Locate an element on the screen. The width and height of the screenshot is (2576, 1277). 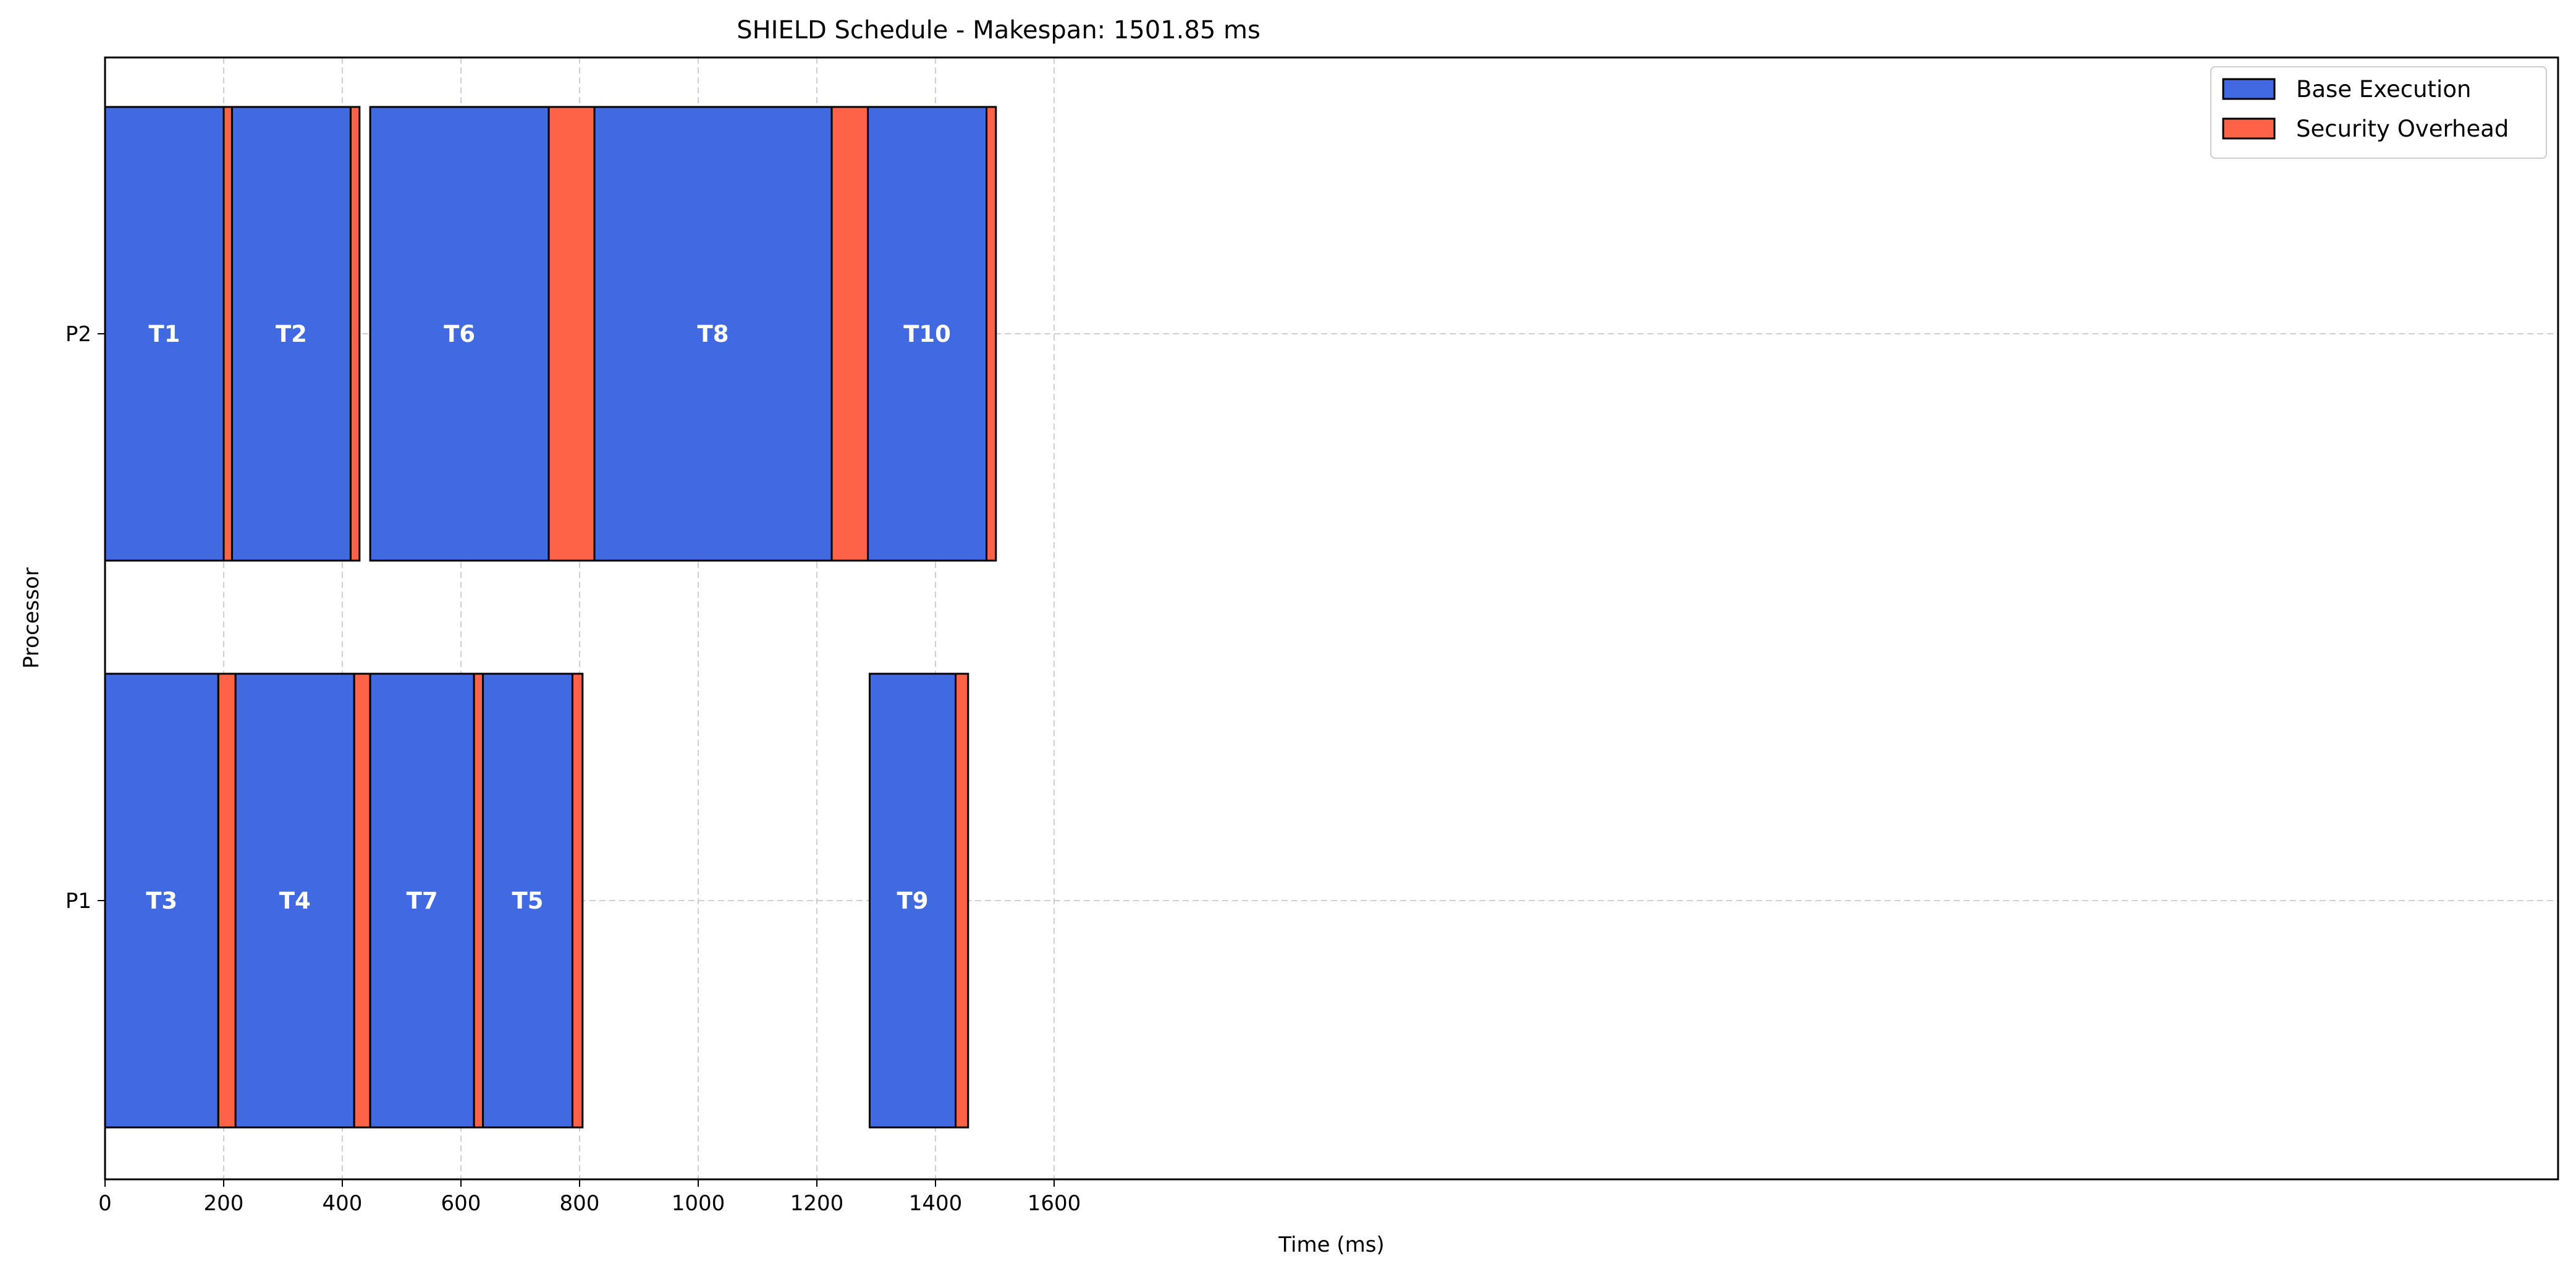
chart-title: SHIELD Schedule - Makespan: 1501.85 ms is located at coordinates (999, 31).